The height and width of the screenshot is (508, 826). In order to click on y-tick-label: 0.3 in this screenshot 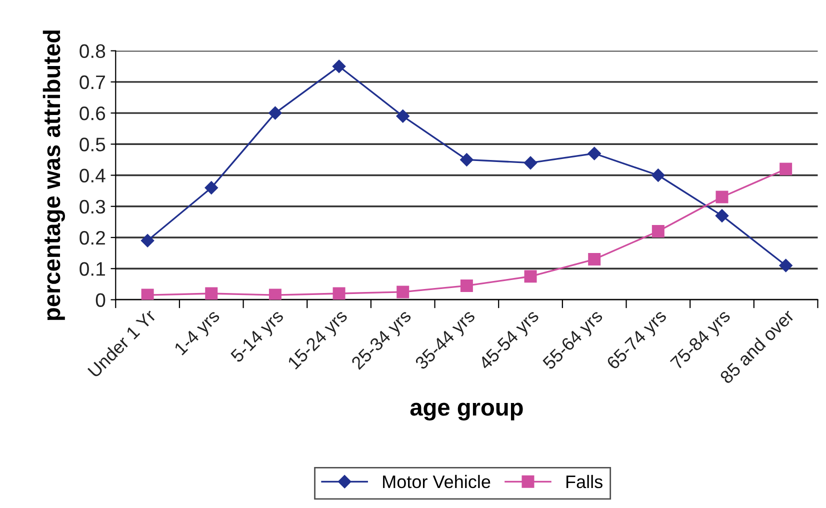, I will do `click(93, 207)`.